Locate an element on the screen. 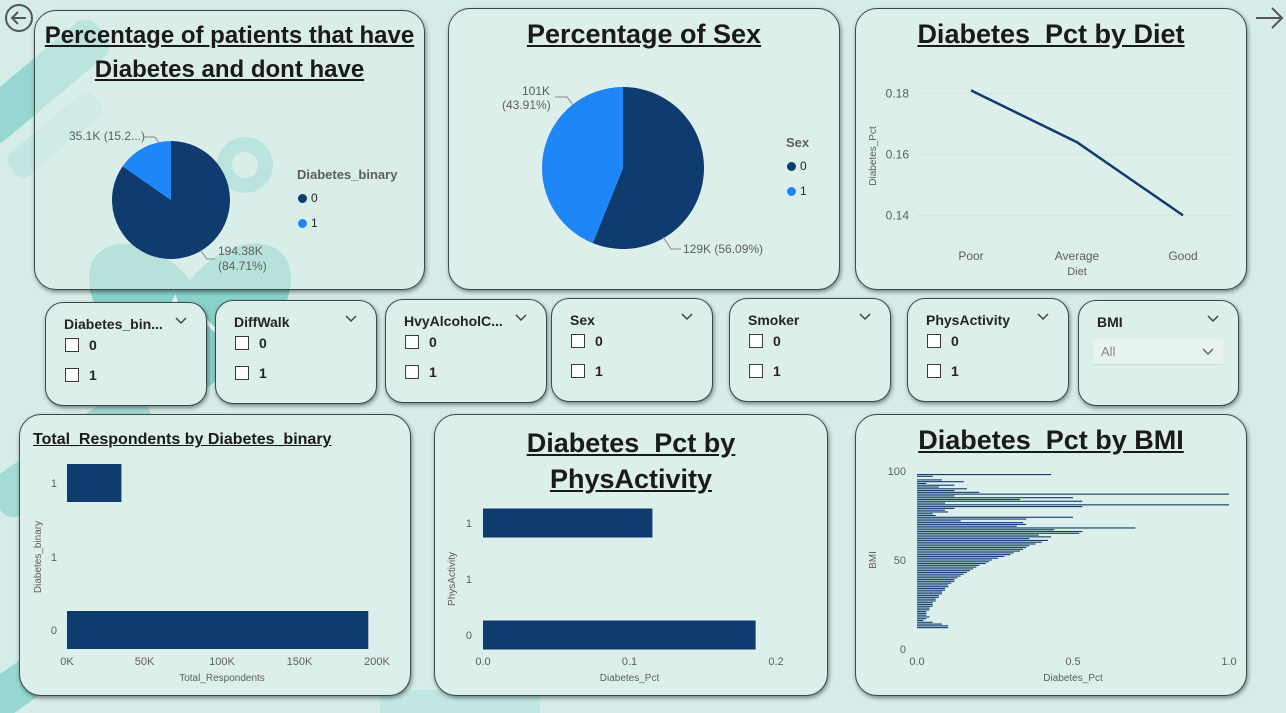 The height and width of the screenshot is (713, 1286). pie-diabetes-chart is located at coordinates (171, 198).